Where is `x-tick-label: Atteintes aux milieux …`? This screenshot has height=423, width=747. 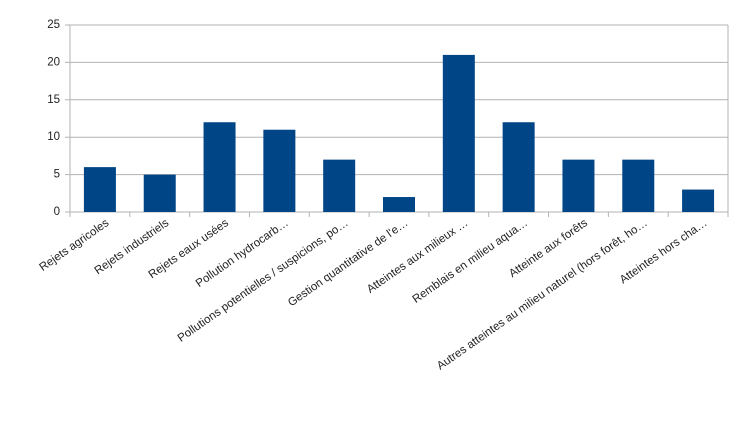 x-tick-label: Atteintes aux milieux … is located at coordinates (417, 256).